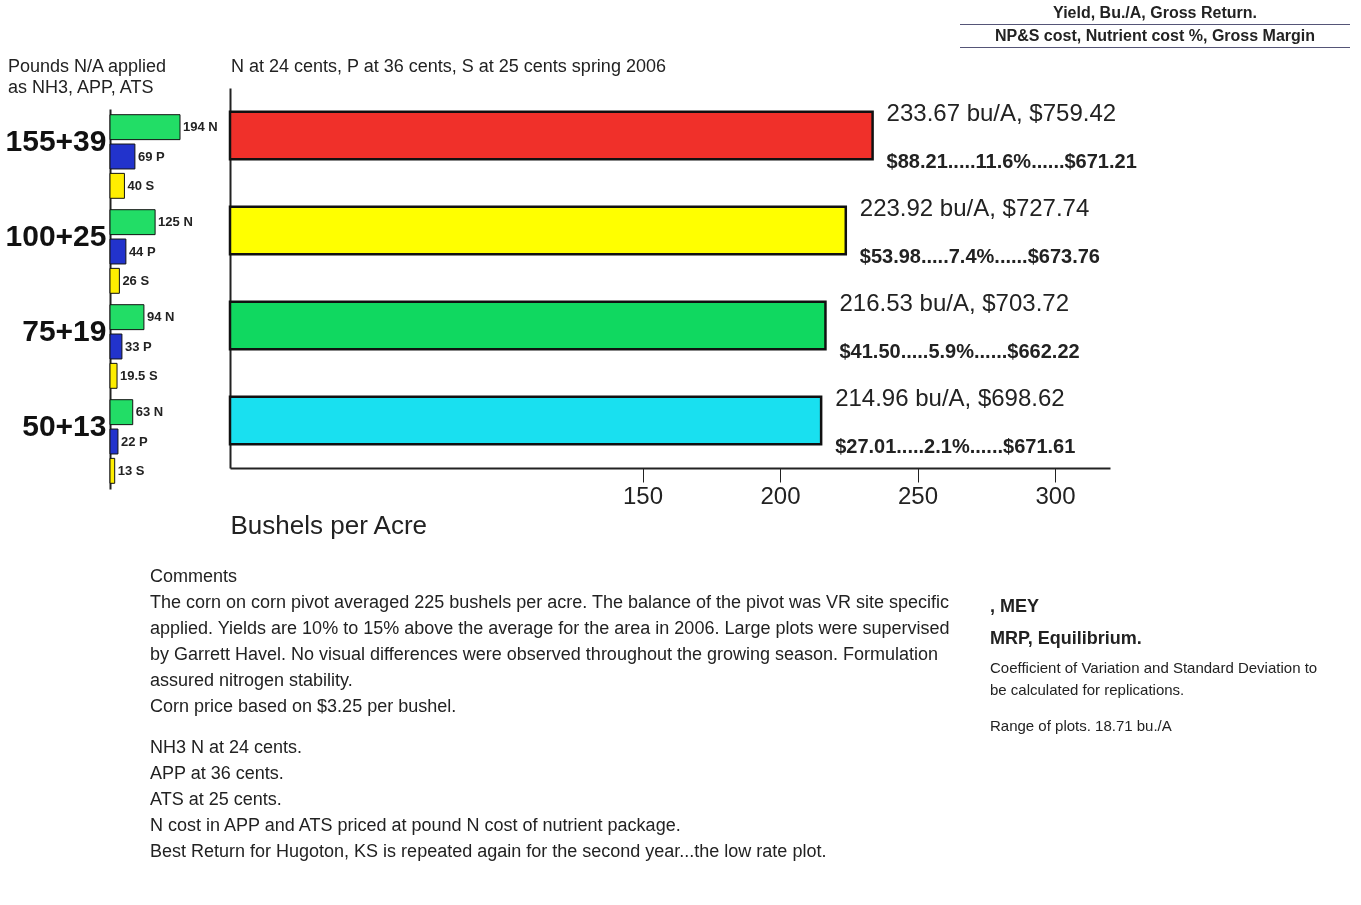  What do you see at coordinates (918, 495) in the screenshot?
I see `x-tick-label: 250` at bounding box center [918, 495].